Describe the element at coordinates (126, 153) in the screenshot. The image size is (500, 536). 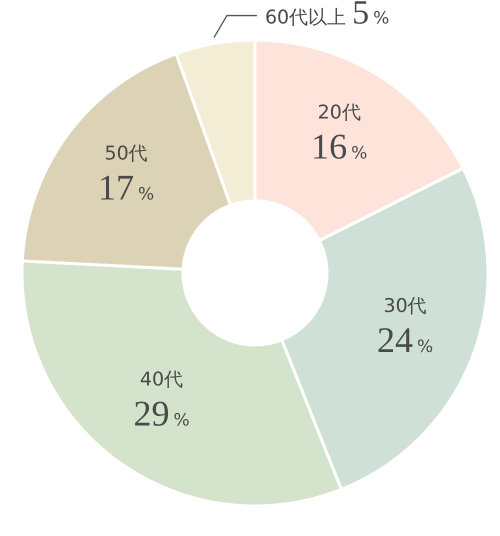
I see `slice-label: 50代` at that location.